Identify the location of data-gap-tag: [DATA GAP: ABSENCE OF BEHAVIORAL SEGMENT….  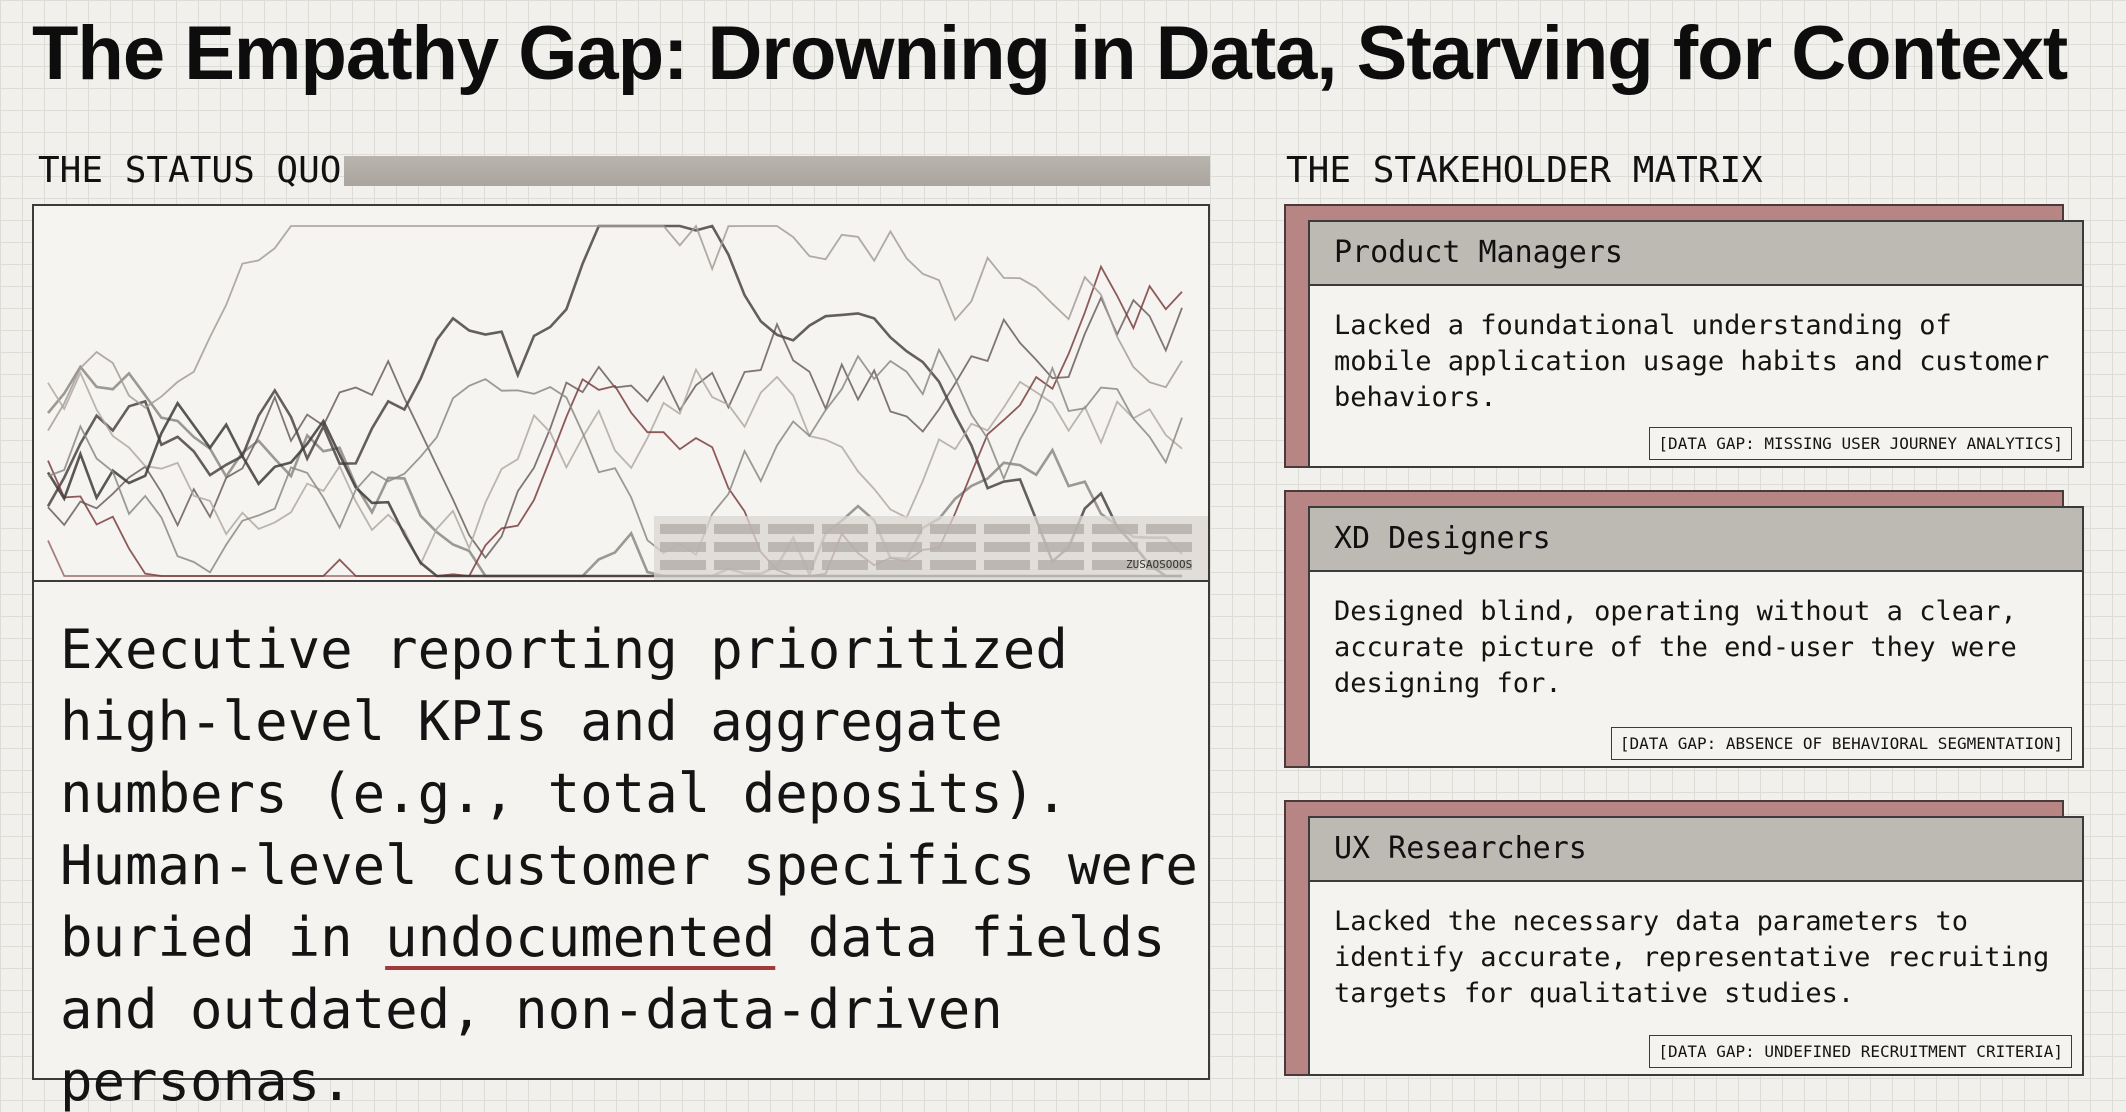
(1841, 743).